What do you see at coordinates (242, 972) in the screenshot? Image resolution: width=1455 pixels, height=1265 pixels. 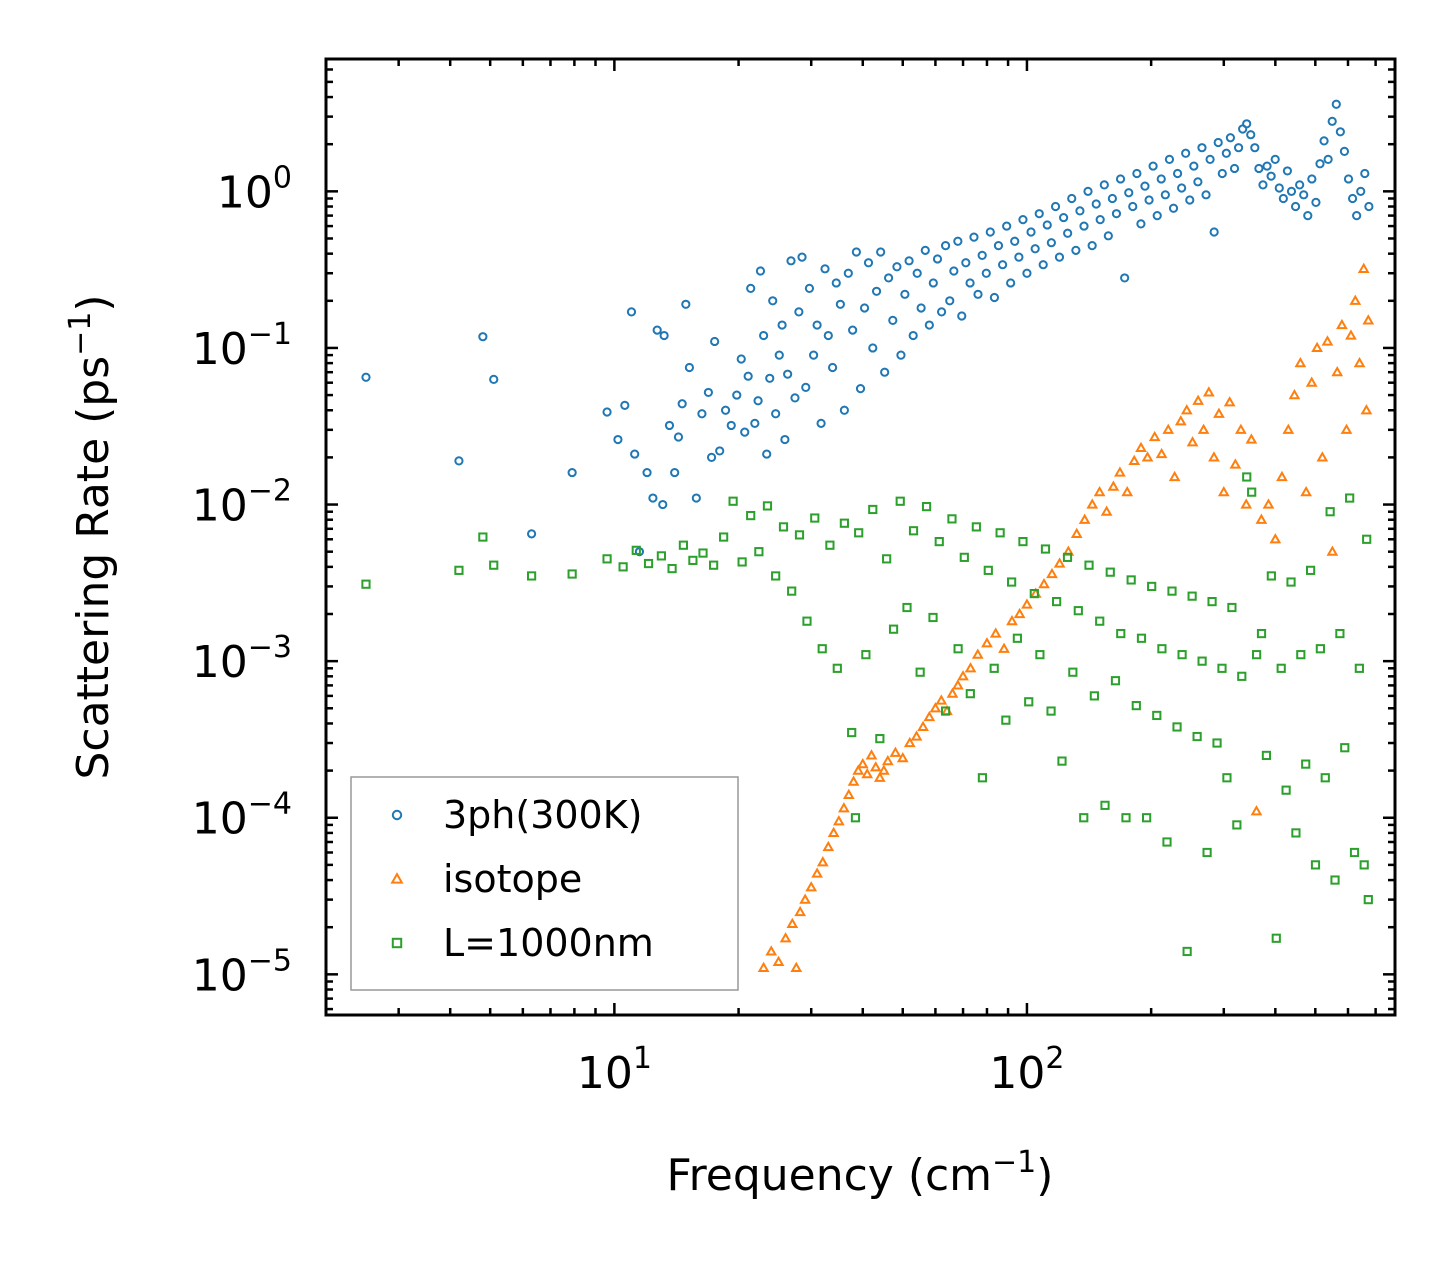 I see `y-tick-label-5: 10−5` at bounding box center [242, 972].